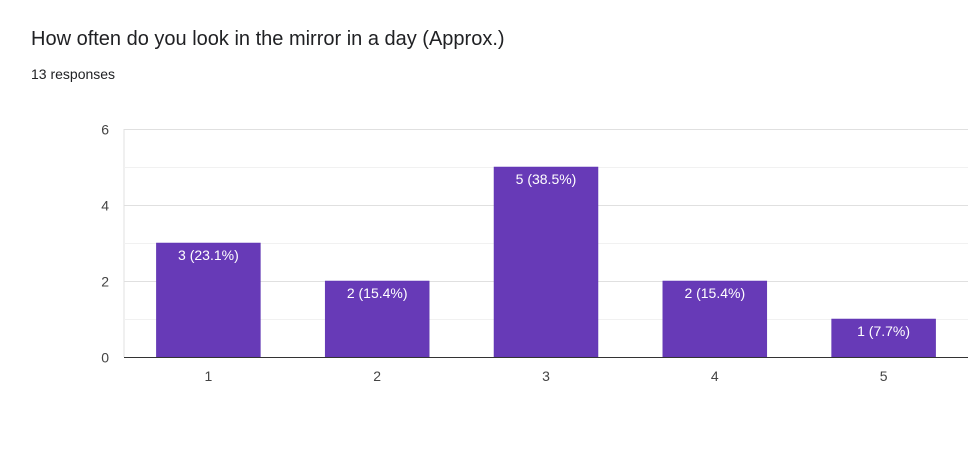  I want to click on bar-label-4: 2 (15.4%), so click(714, 293).